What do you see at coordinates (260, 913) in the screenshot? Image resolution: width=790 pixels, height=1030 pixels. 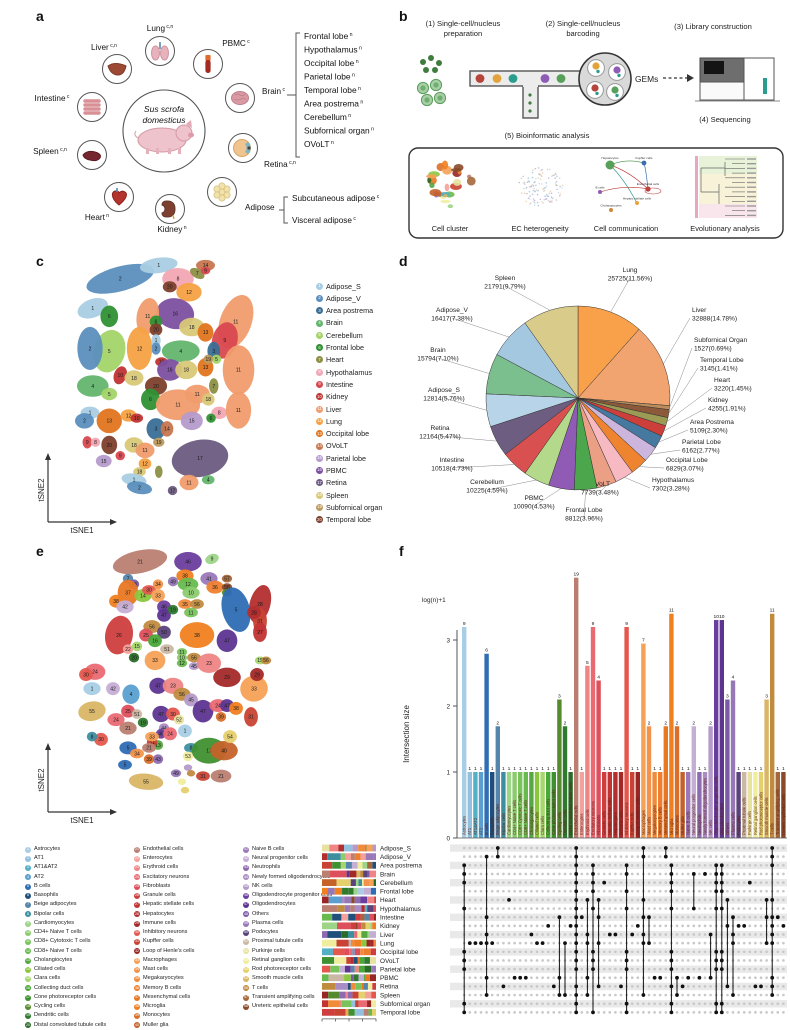 I see `celltype-legend-label: Others` at bounding box center [260, 913].